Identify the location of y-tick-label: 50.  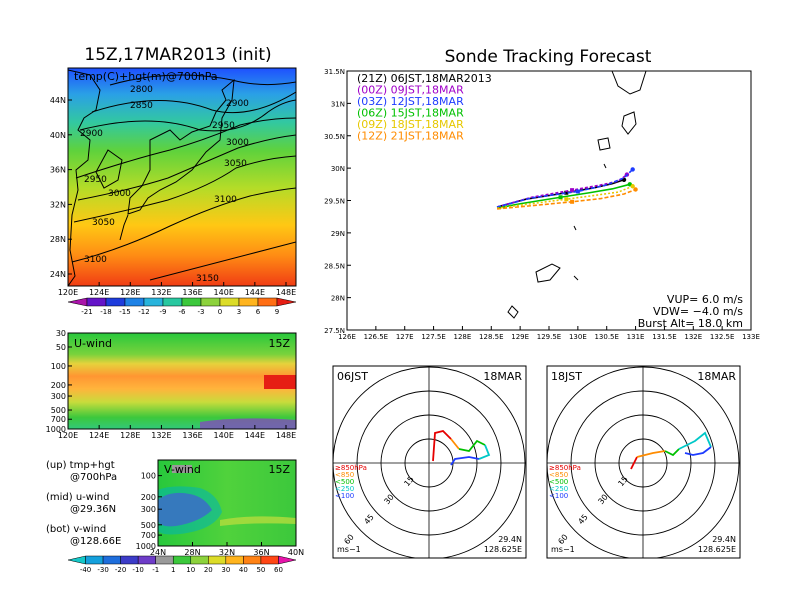
(61, 347).